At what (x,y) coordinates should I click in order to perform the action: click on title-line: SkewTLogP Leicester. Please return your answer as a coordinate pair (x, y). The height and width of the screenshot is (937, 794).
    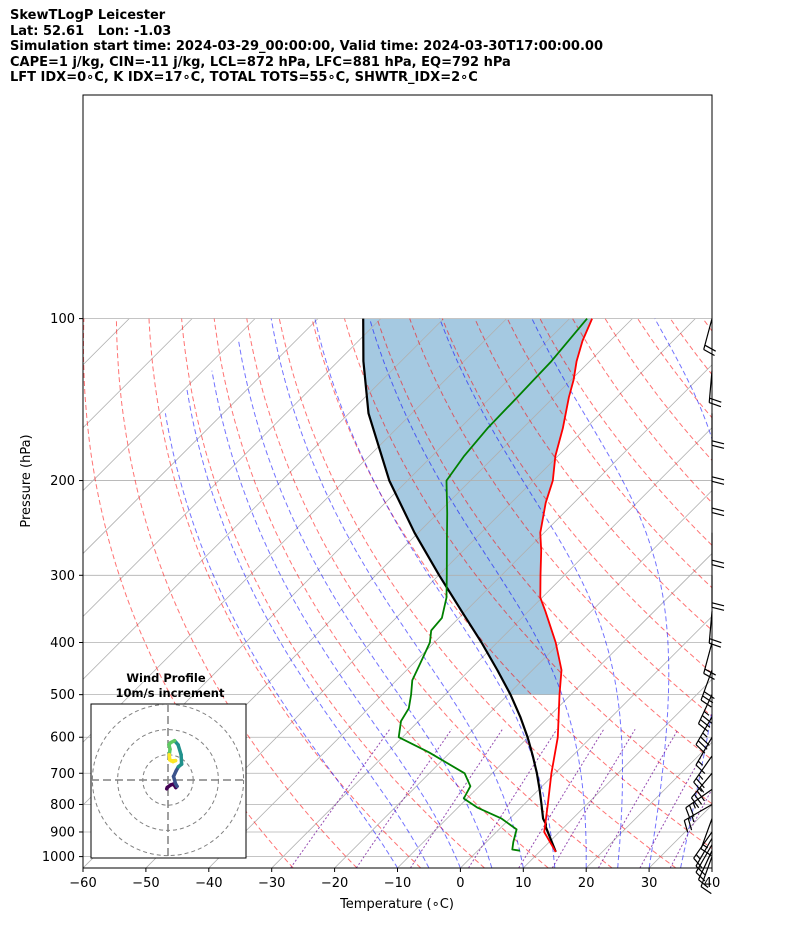
    Looking at the image, I should click on (88, 15).